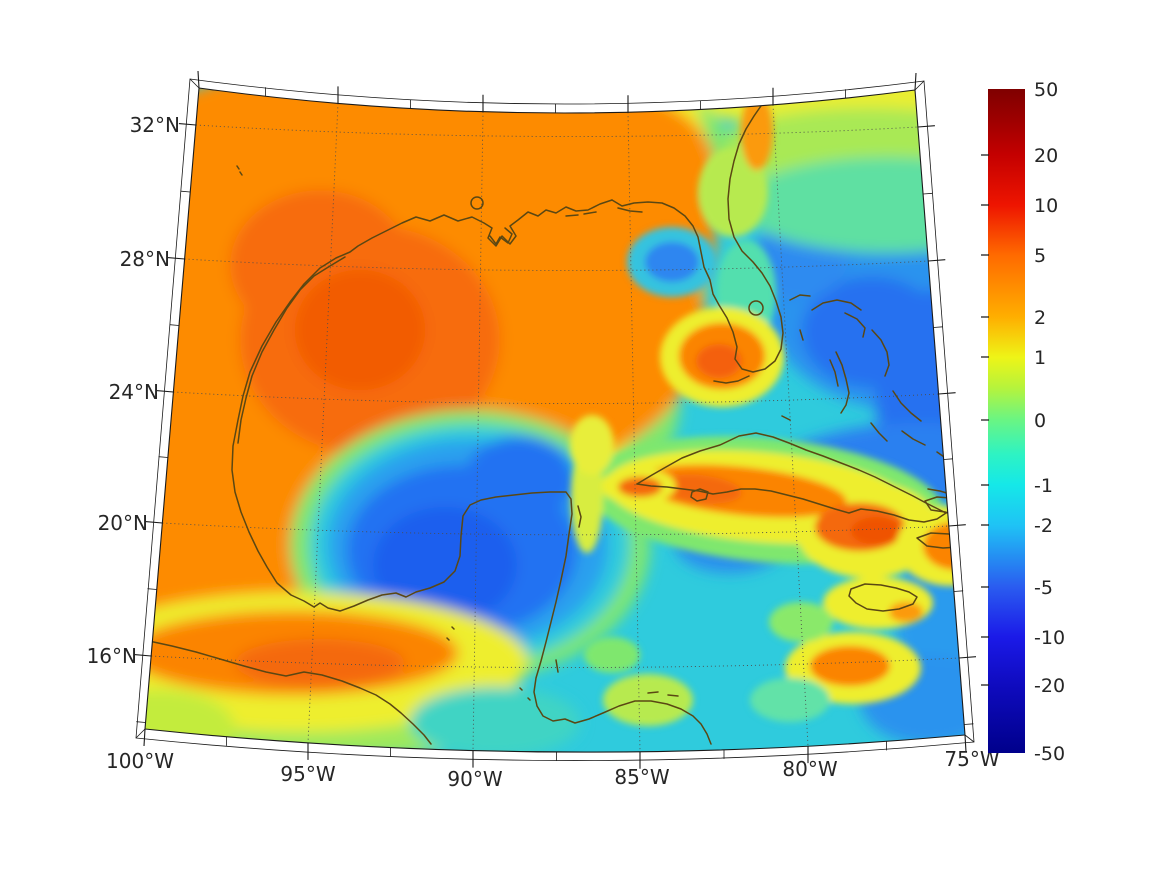 The width and height of the screenshot is (1167, 875). Describe the element at coordinates (791, 503) in the screenshot. I see `cuba-south-coast` at that location.